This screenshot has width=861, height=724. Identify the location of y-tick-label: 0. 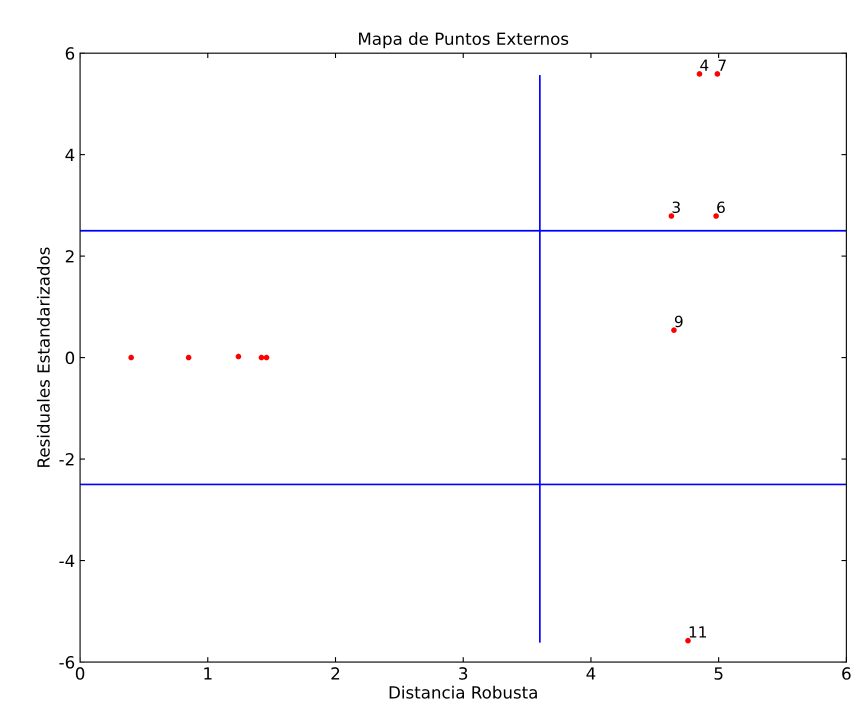
(70, 358).